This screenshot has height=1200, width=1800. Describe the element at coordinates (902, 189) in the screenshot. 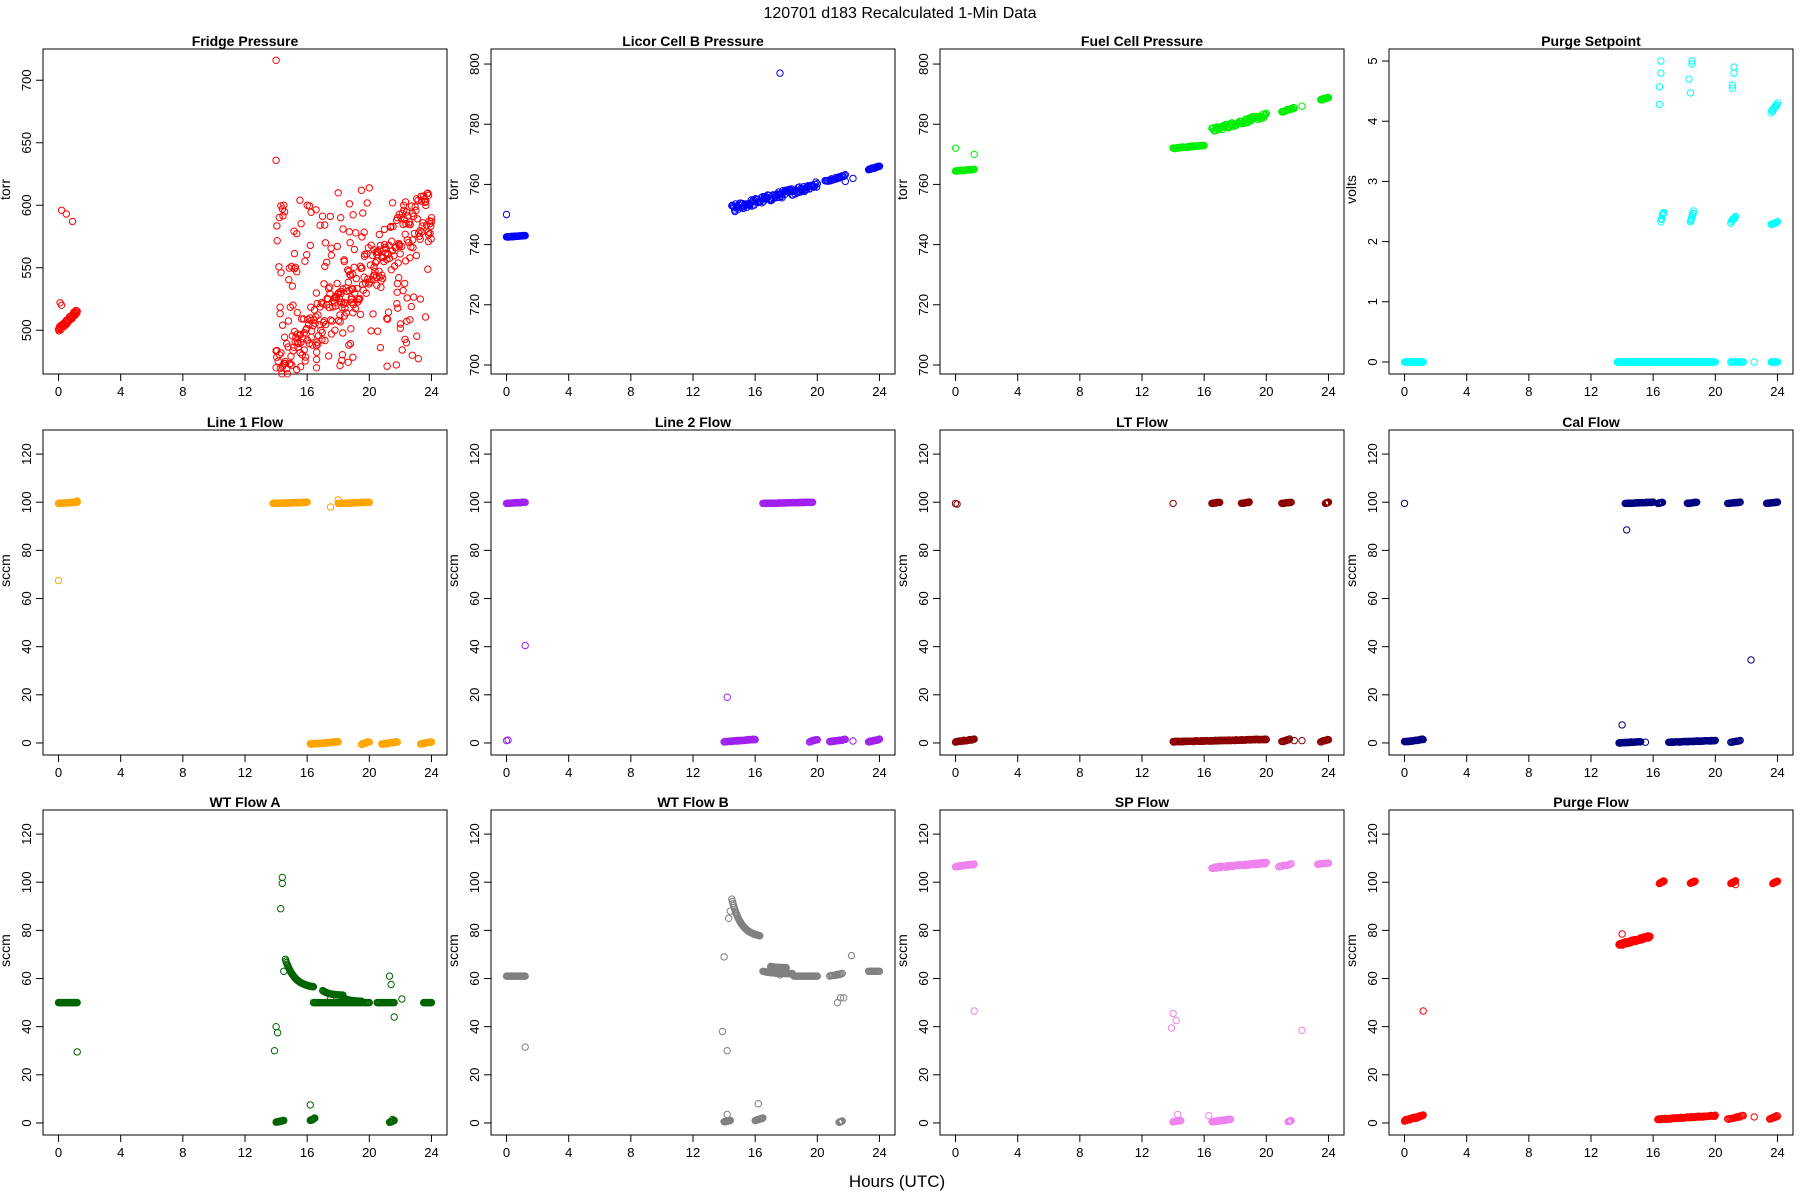

I see `y-axis-label: torr` at that location.